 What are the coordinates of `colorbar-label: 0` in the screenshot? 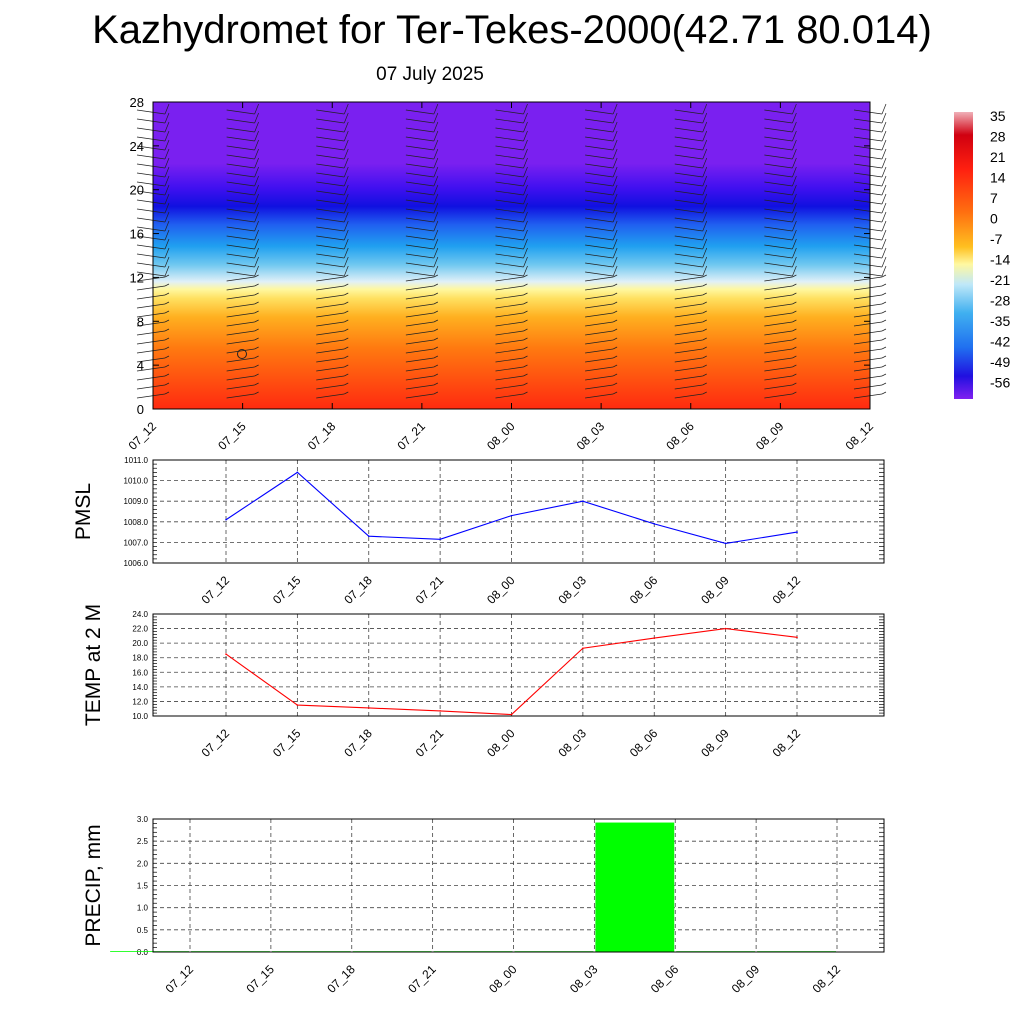 It's located at (994, 219).